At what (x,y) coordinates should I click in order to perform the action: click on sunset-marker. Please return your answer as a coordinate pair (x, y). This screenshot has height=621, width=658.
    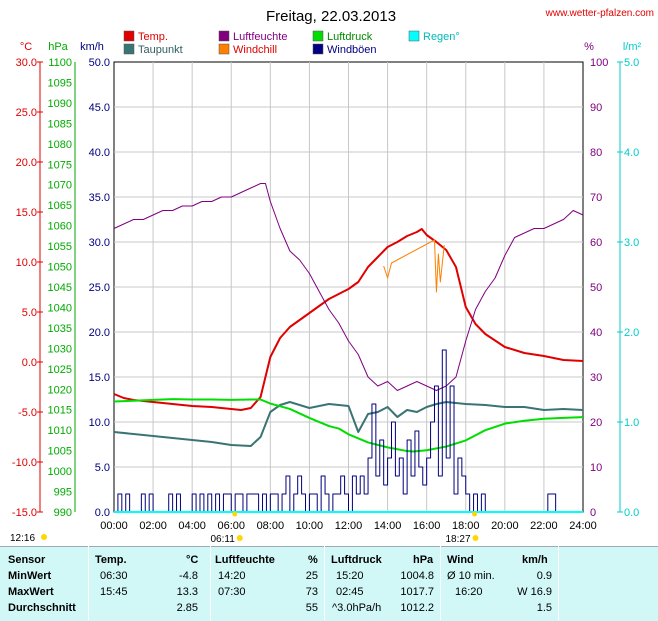
    Looking at the image, I should click on (475, 514).